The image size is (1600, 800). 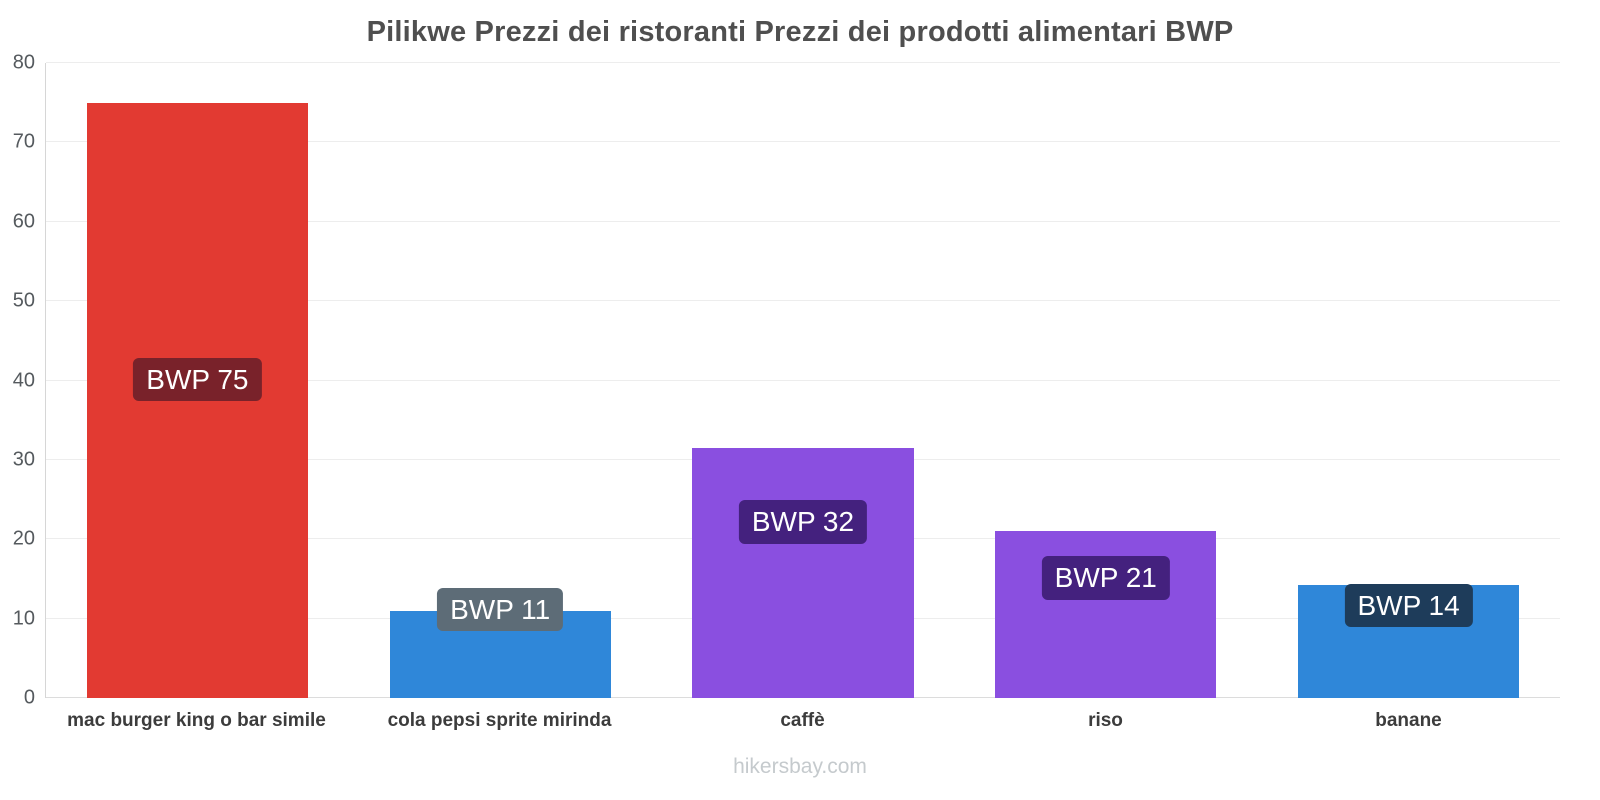 I want to click on bar-value-badge: BWP 21, so click(x=1105, y=577).